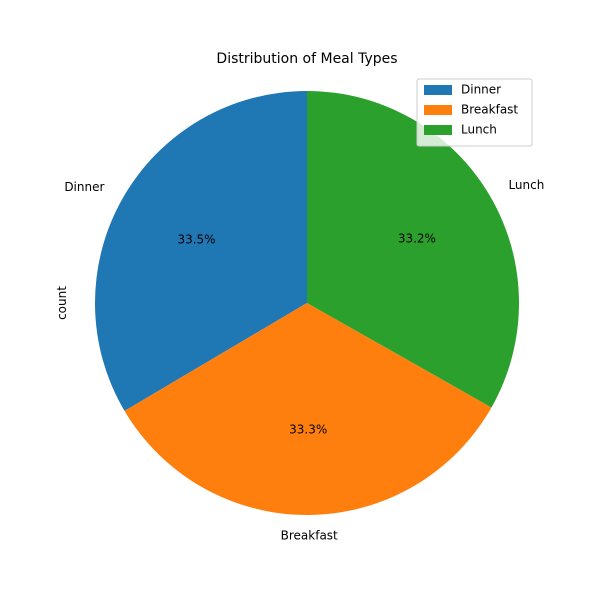  I want to click on pie-percentage-labels: 33.5% 33.3% 33.2%, so click(306, 333).